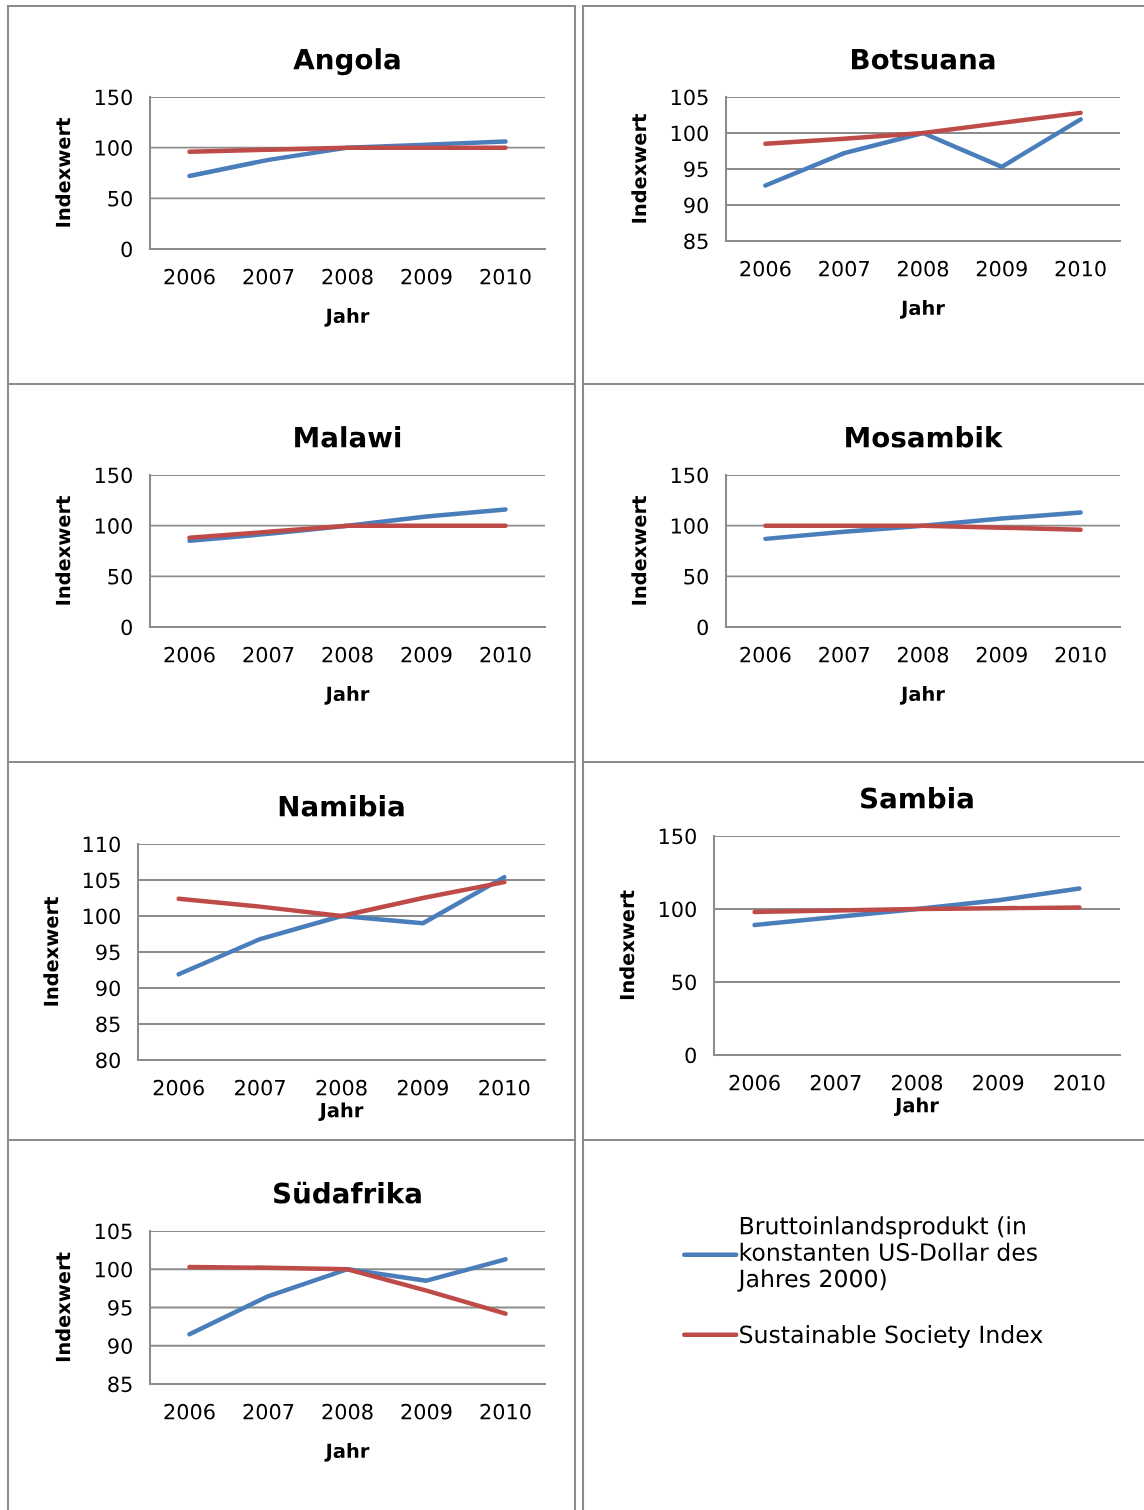 The image size is (1144, 1510). What do you see at coordinates (341, 806) in the screenshot?
I see `chart-title: Namibia` at bounding box center [341, 806].